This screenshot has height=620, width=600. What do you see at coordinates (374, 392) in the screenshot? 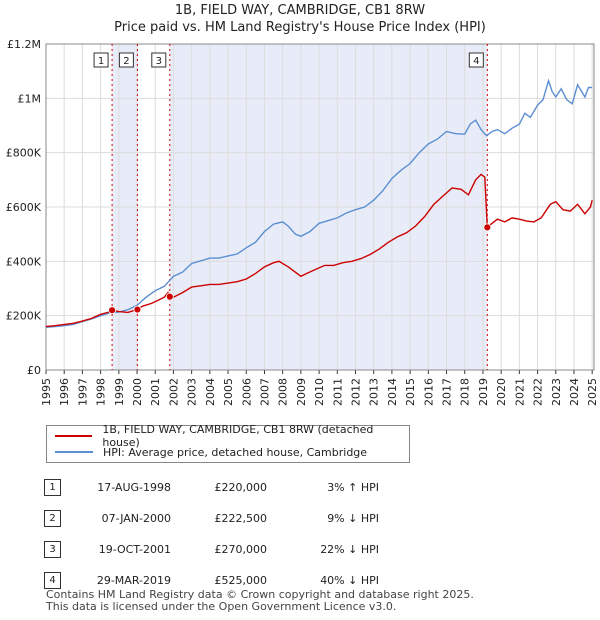
I see `x-tick-label: 2013` at bounding box center [374, 392].